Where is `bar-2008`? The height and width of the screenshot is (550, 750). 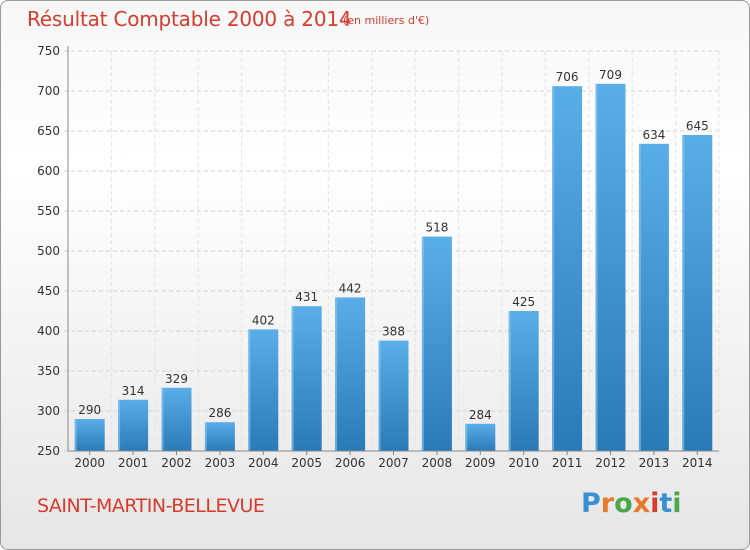
bar-2008 is located at coordinates (436, 343).